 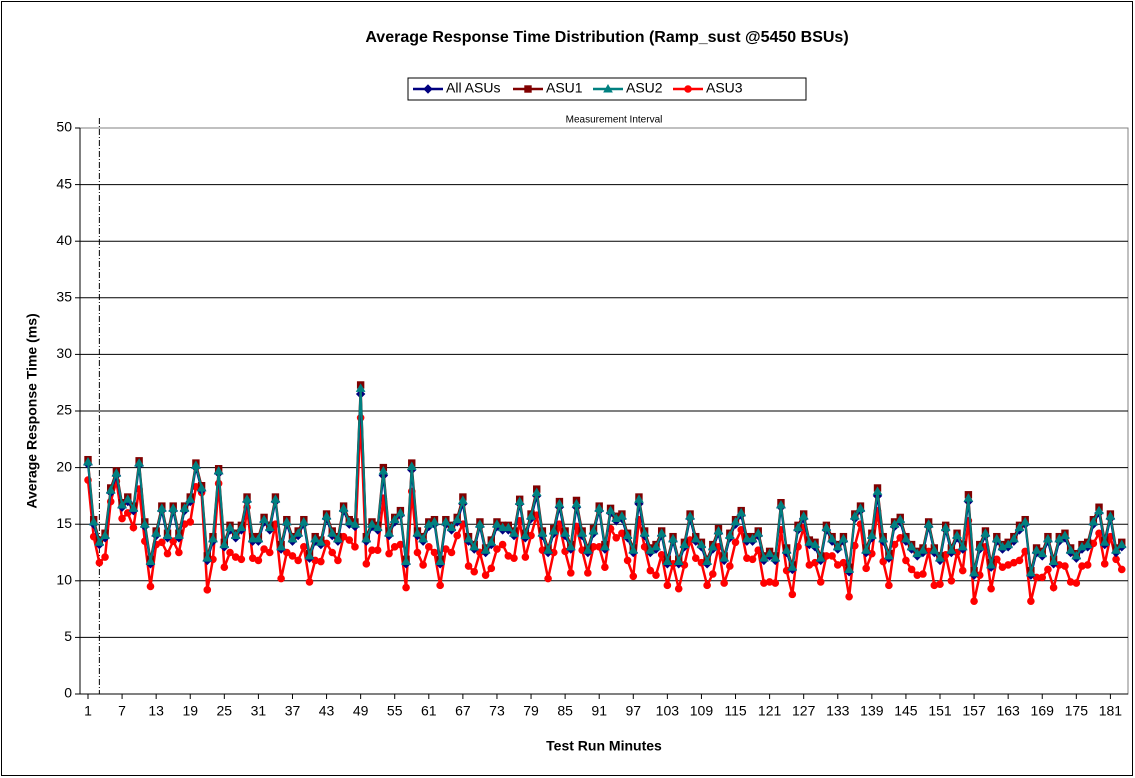 What do you see at coordinates (64, 127) in the screenshot?
I see `y-tick-label: 50` at bounding box center [64, 127].